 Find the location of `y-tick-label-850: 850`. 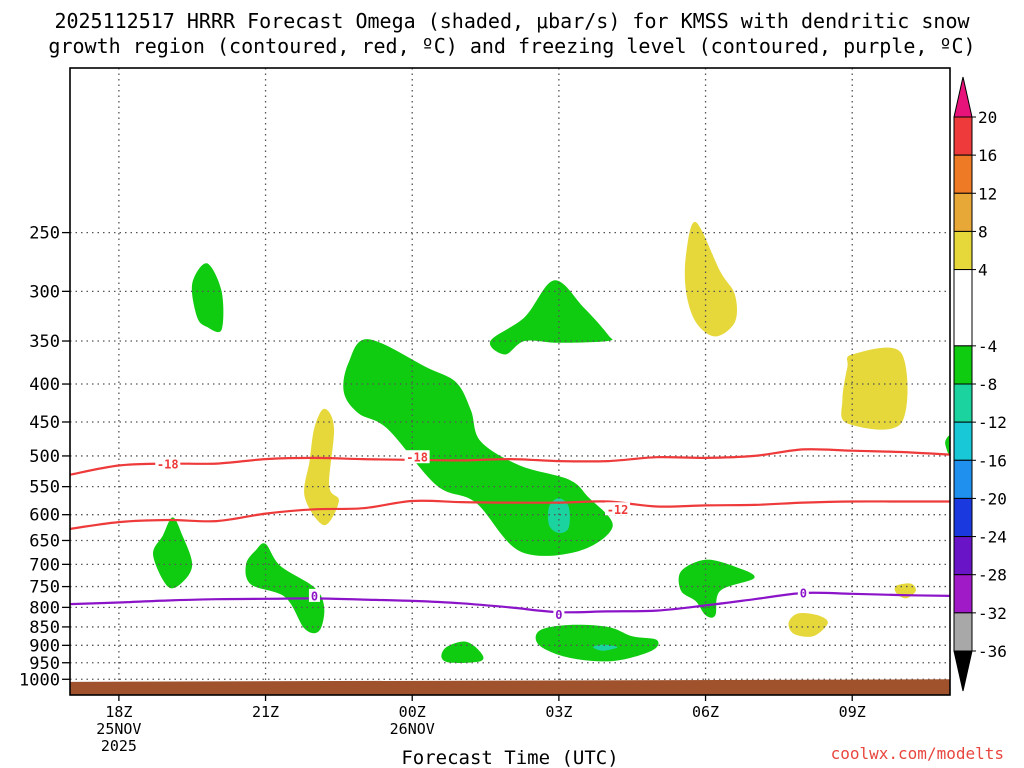

y-tick-label-850: 850 is located at coordinates (44, 628).